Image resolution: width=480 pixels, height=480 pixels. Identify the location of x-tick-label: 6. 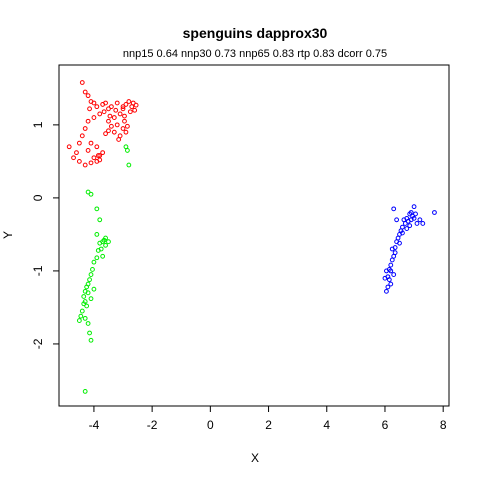
(385, 425).